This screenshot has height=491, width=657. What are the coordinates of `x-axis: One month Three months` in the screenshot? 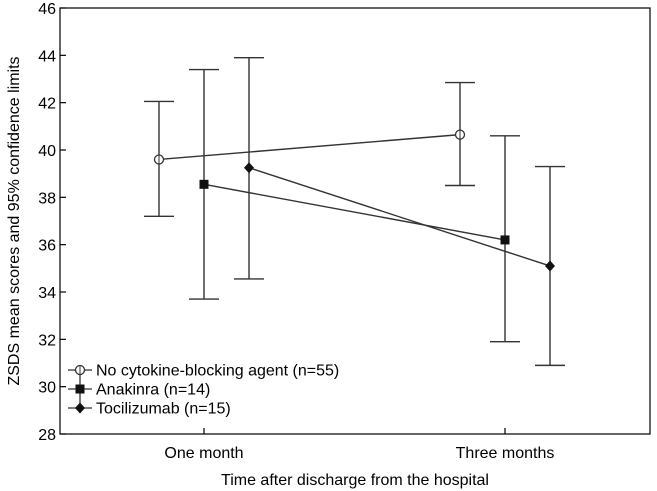 It's located at (359, 445).